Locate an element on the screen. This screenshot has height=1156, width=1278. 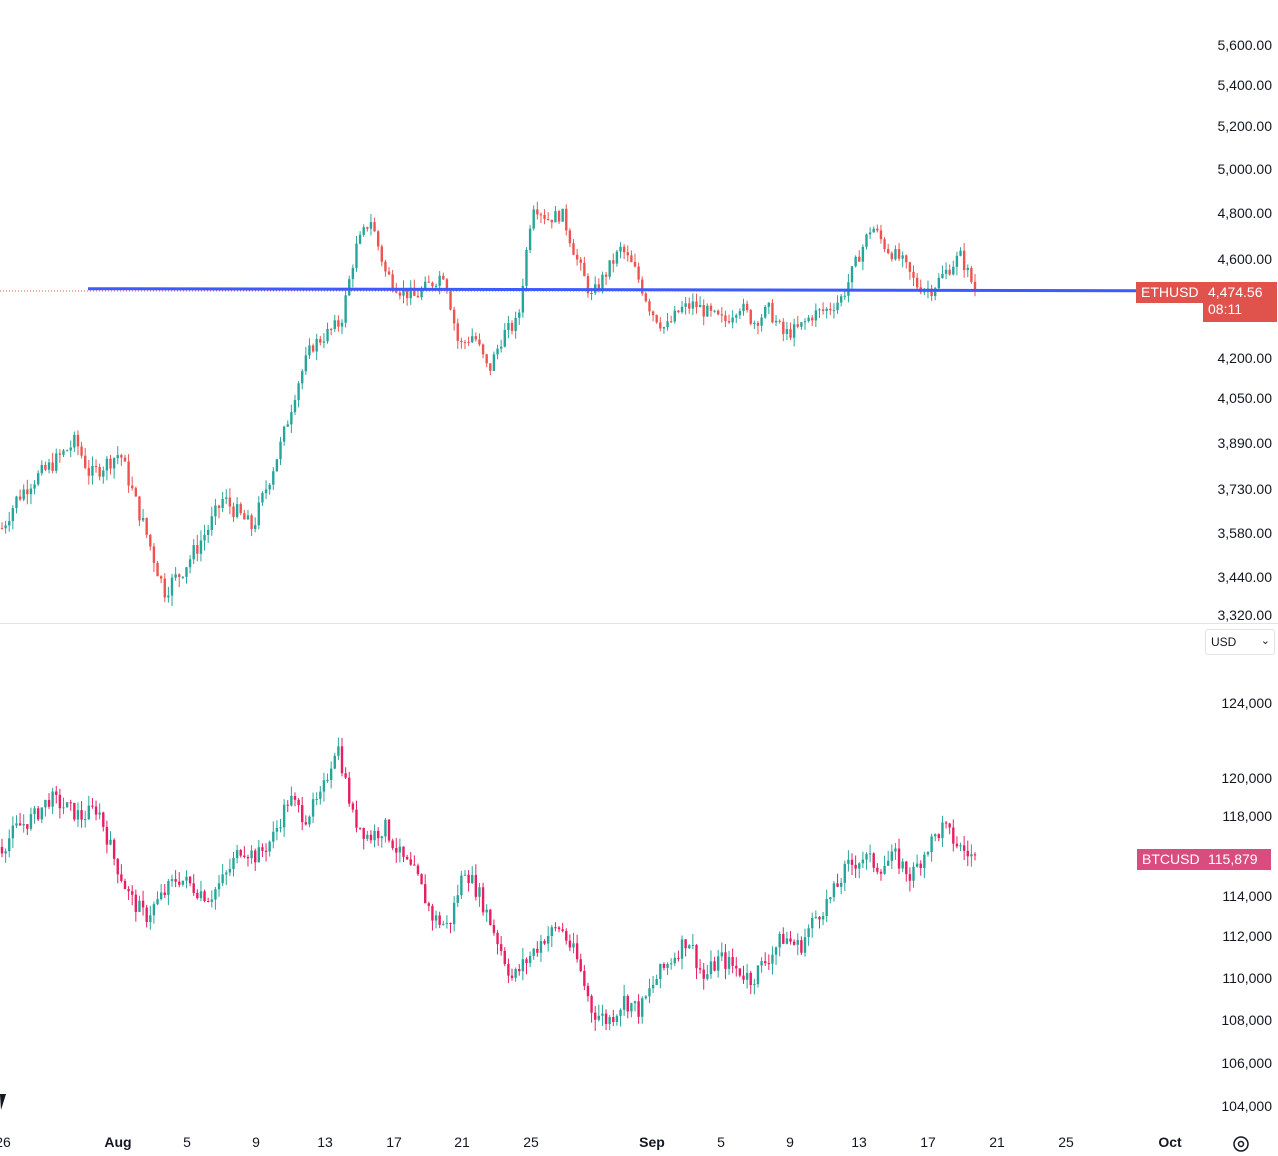
eth-price-tick: 3,890.00 is located at coordinates (1245, 443).